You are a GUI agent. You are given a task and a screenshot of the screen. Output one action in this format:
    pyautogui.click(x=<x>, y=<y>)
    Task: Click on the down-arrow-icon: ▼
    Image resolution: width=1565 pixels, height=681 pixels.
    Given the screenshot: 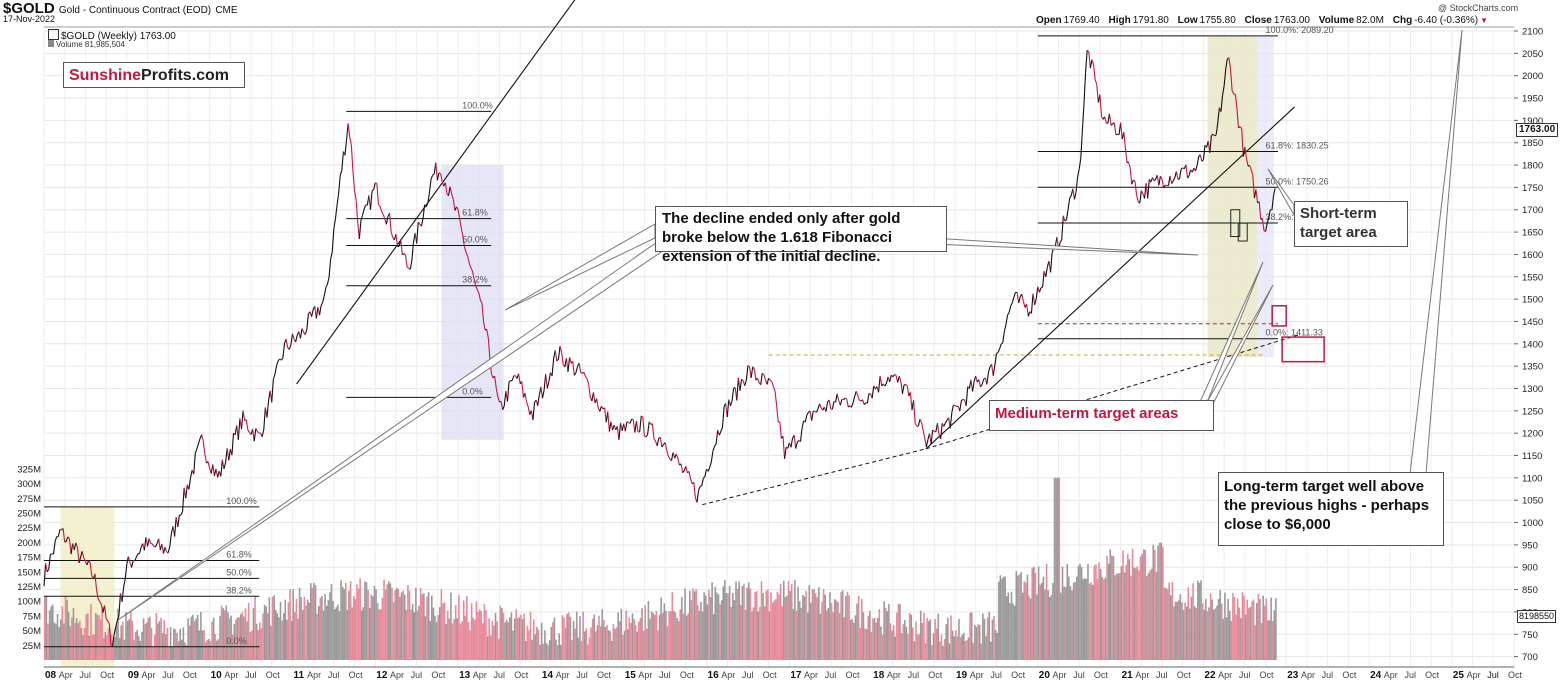 What is the action you would take?
    pyautogui.click(x=1484, y=20)
    